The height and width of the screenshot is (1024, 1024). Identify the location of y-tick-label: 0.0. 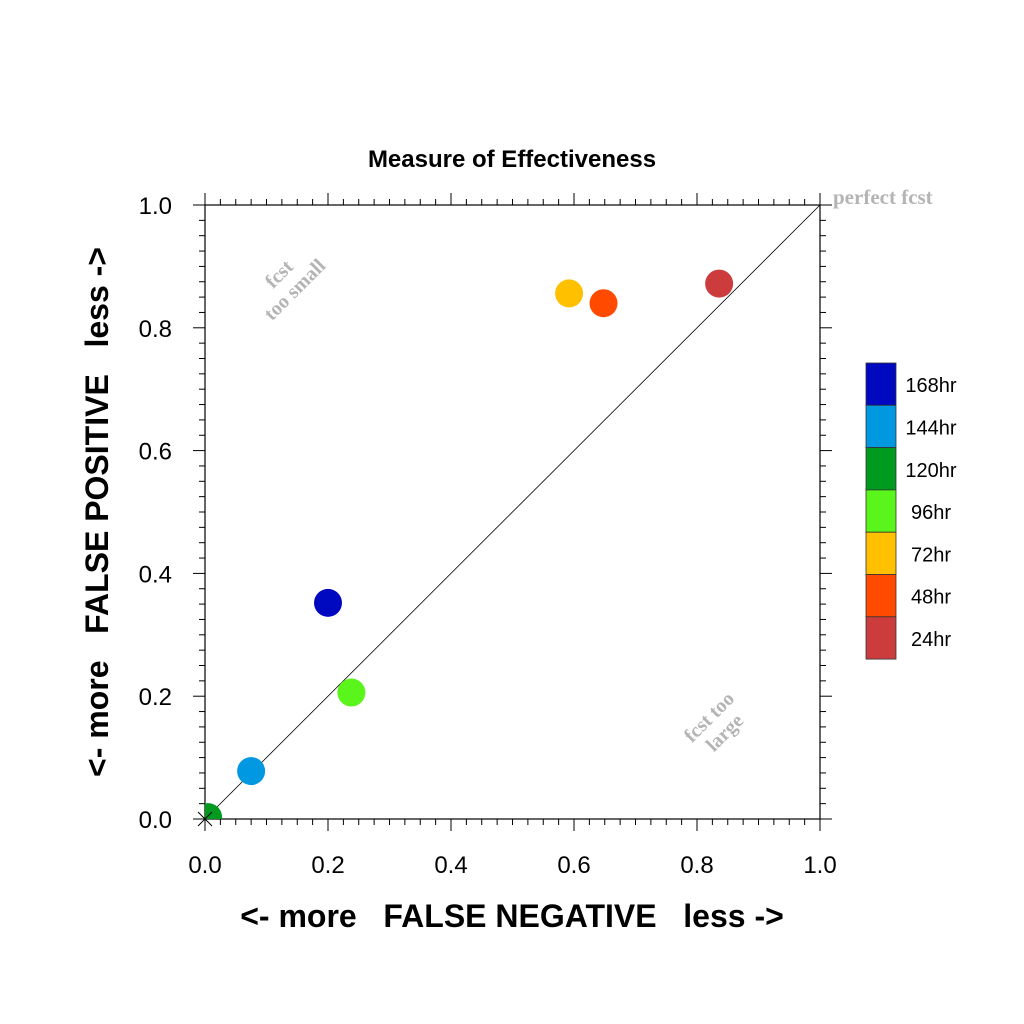
(155, 820).